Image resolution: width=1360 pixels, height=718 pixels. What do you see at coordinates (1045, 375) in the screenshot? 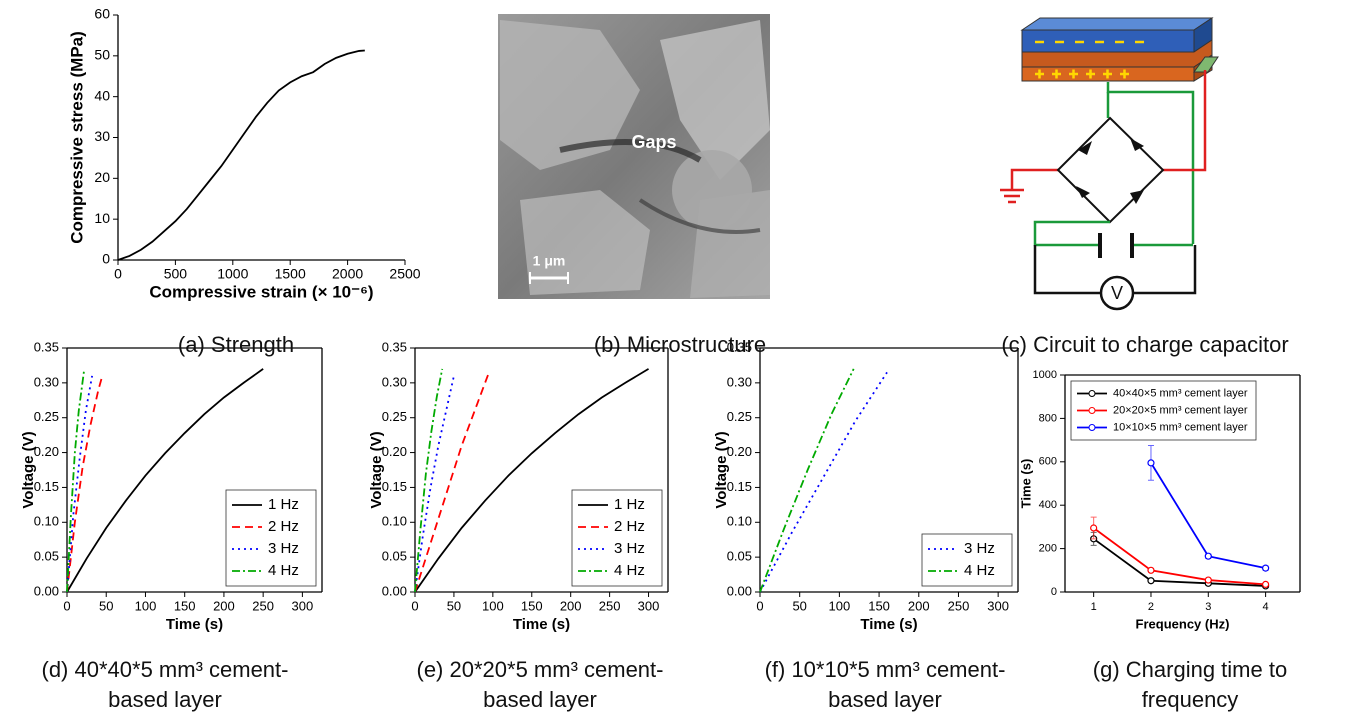
I see `y-tick-label: 1000` at bounding box center [1045, 375].